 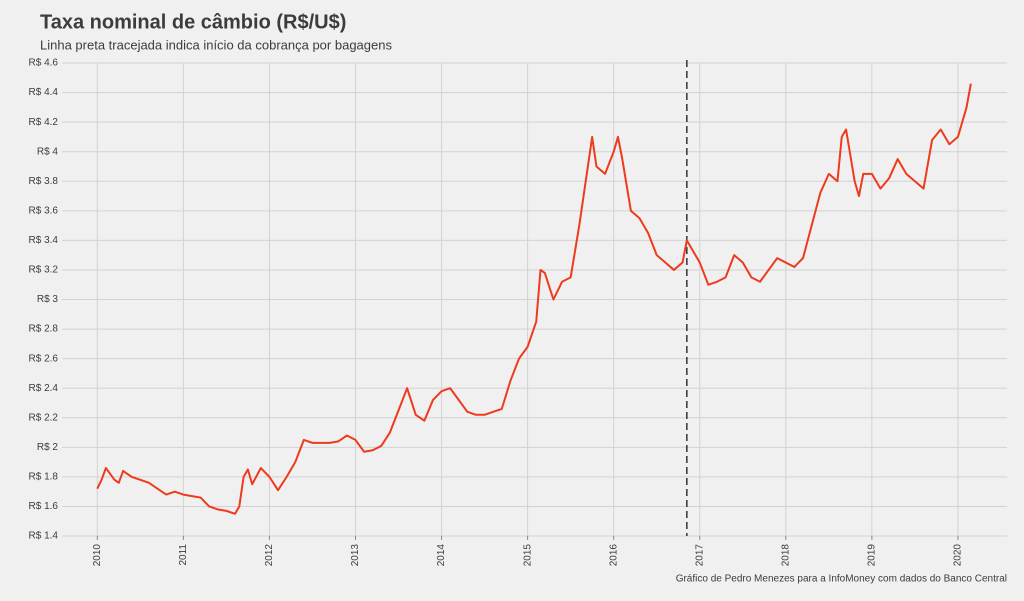 What do you see at coordinates (441, 555) in the screenshot?
I see `x-tick-label: 2014` at bounding box center [441, 555].